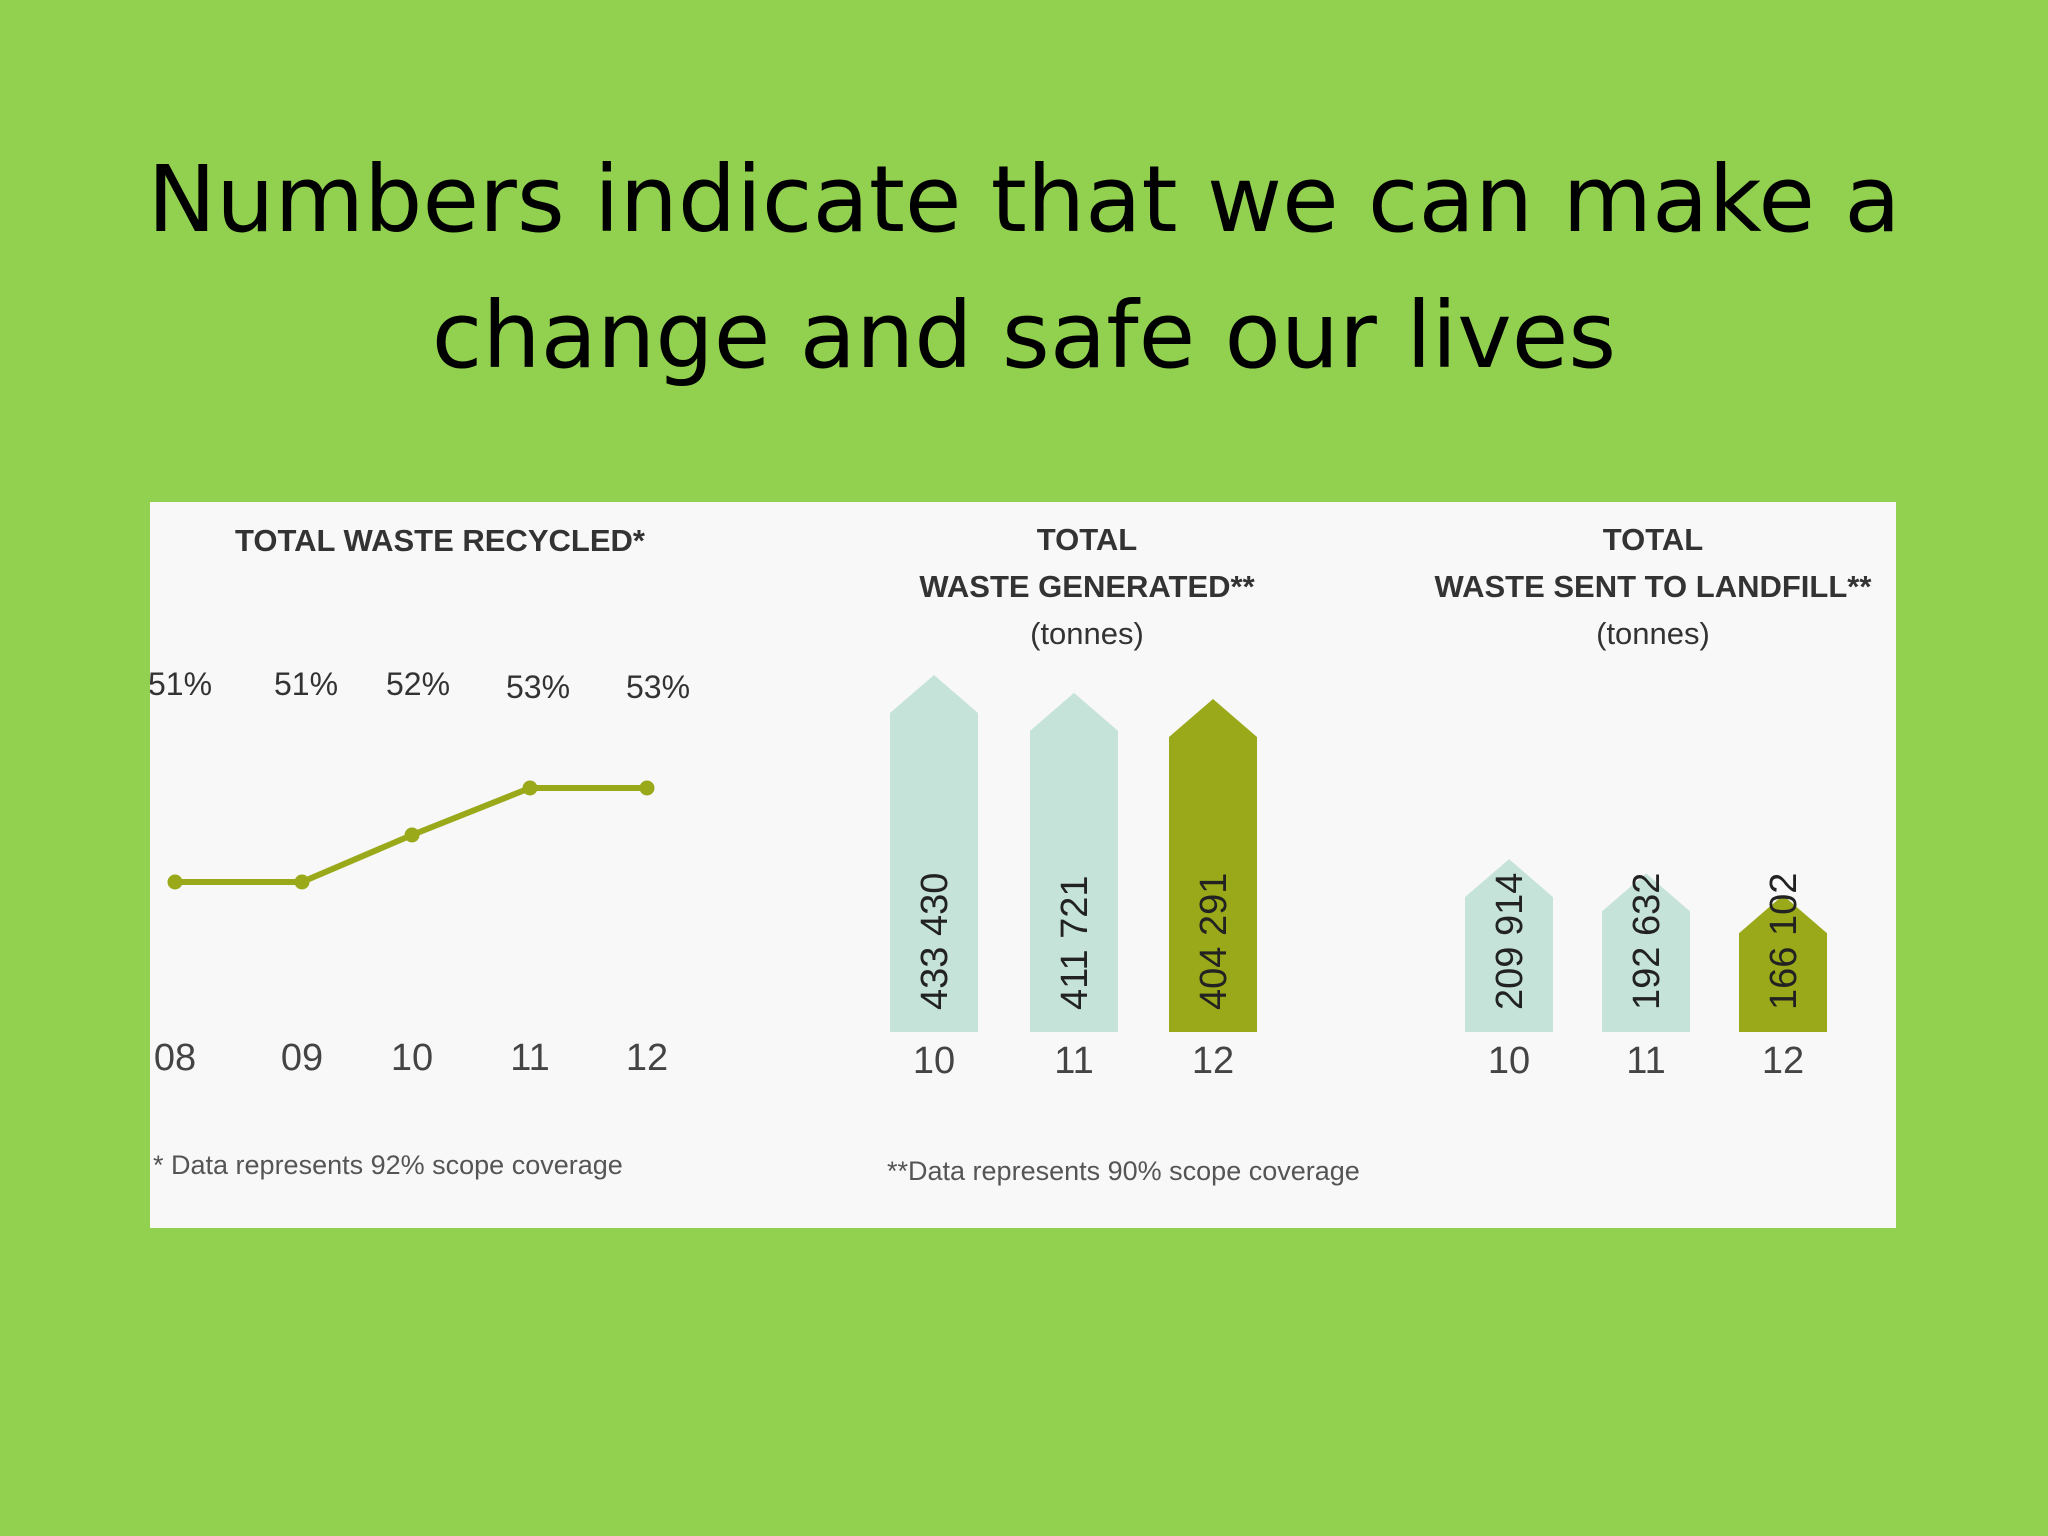  I want to click on recycled-x-label-10: 10, so click(412, 1058).